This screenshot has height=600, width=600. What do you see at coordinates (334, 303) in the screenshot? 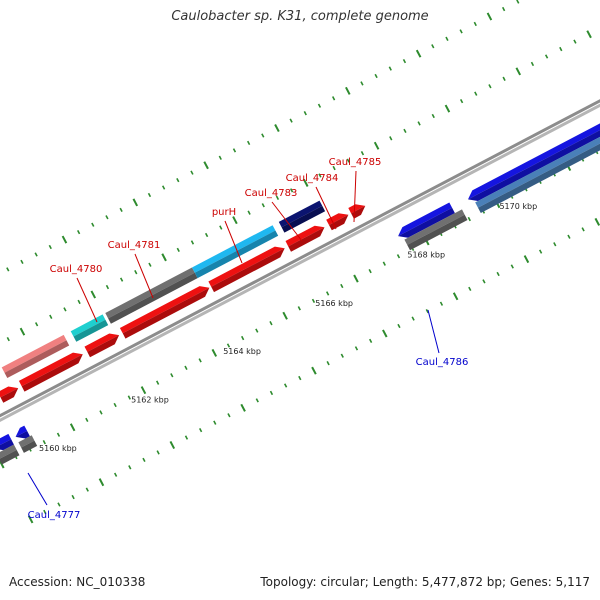
I see `scale-label: 5166 kbp` at bounding box center [334, 303].